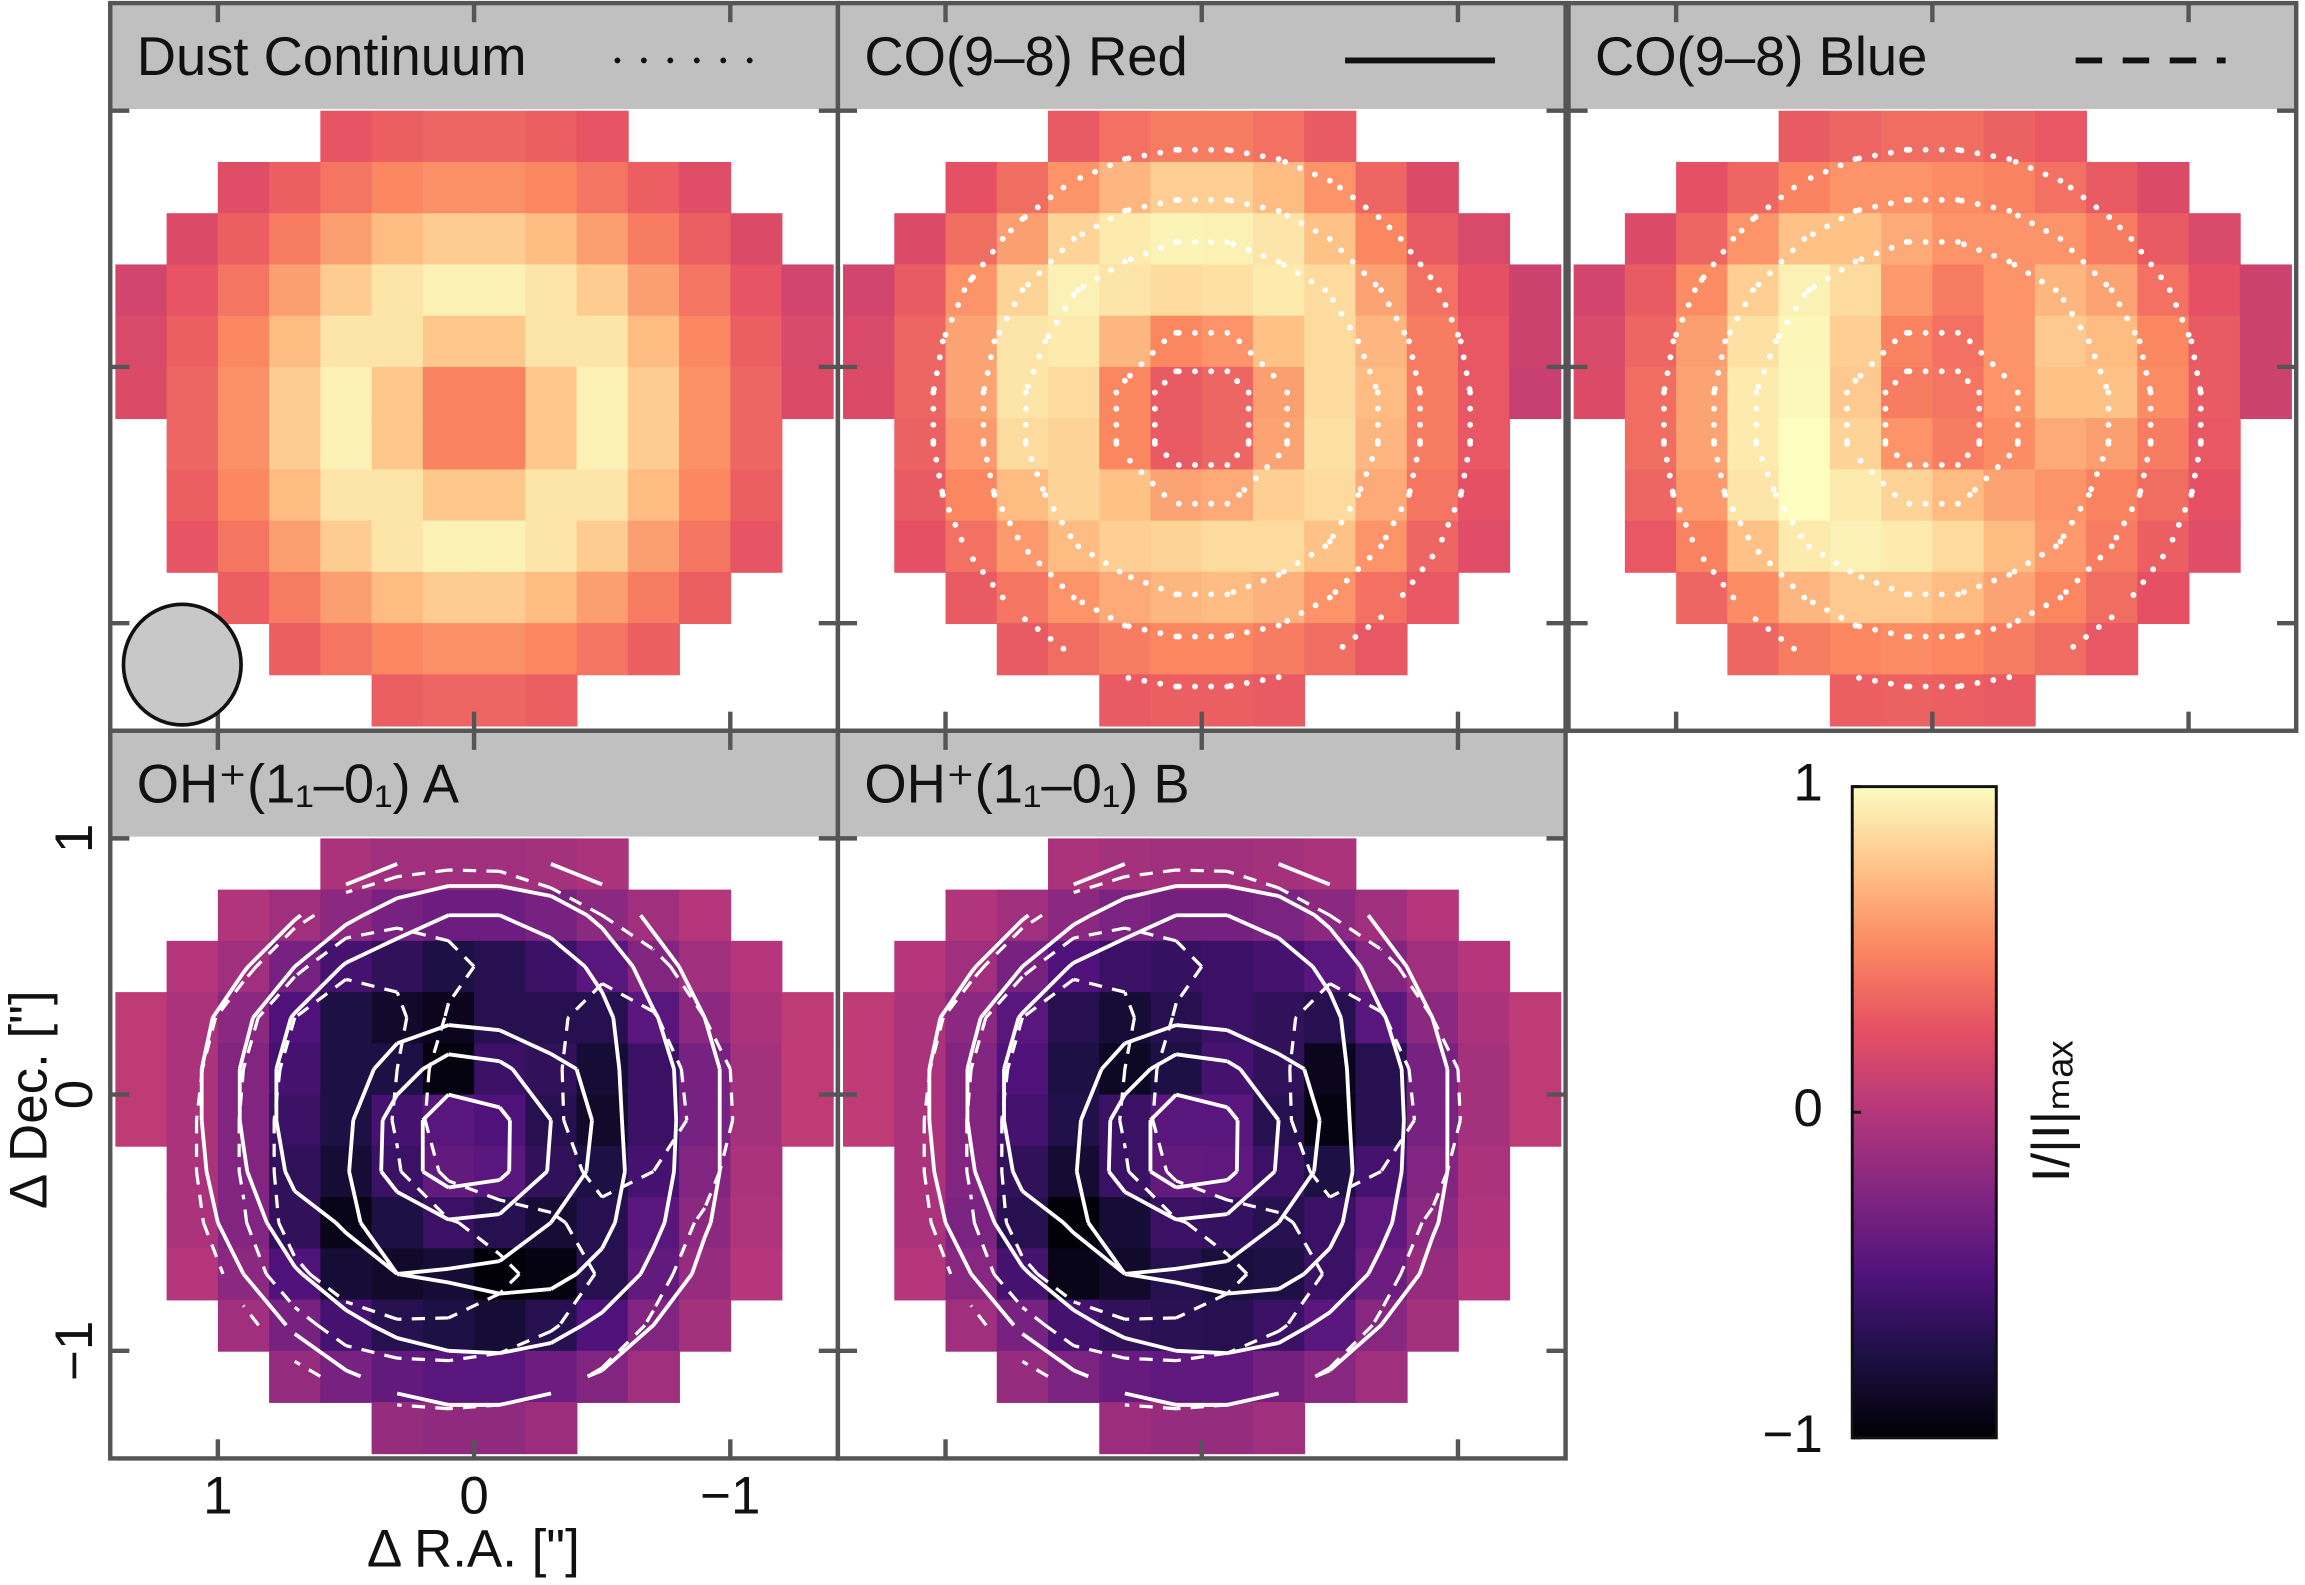 This screenshot has width=2305, height=1585. What do you see at coordinates (1807, 783) in the screenshot?
I see `colorbar-tick-label: 1` at bounding box center [1807, 783].